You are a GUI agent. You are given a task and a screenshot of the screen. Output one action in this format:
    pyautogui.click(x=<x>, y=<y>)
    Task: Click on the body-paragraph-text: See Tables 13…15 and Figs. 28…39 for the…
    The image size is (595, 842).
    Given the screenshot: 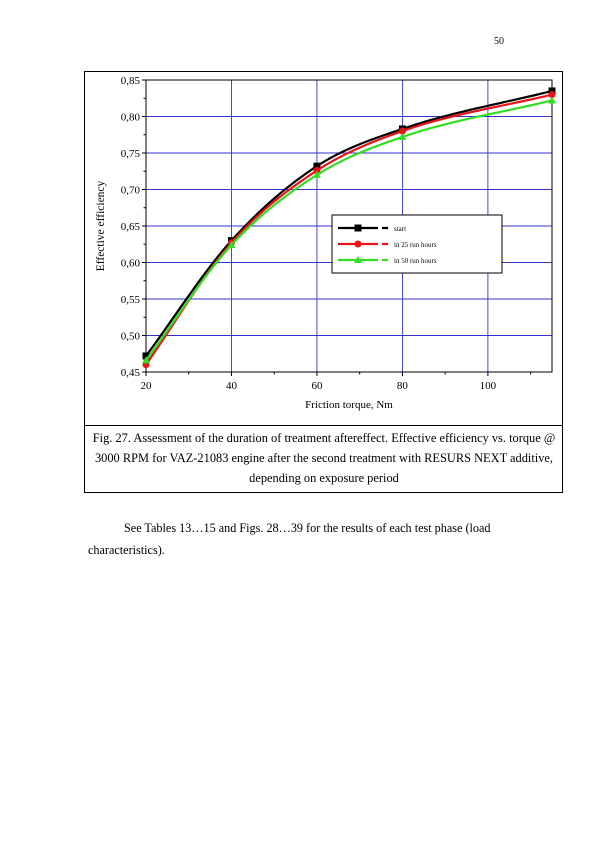 What is the action you would take?
    pyautogui.click(x=289, y=539)
    